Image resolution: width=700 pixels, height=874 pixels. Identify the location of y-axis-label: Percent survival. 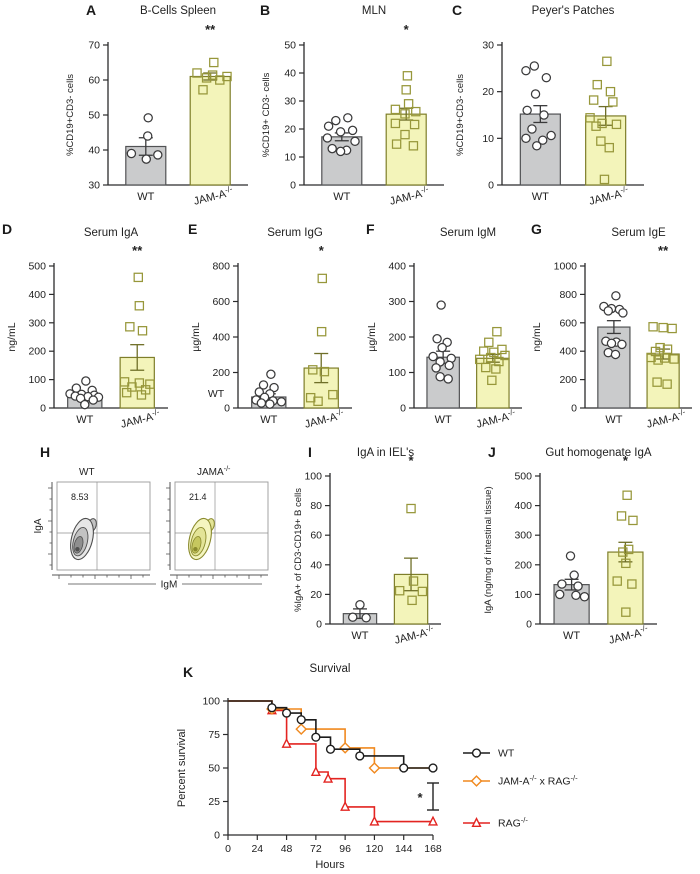
(182, 768).